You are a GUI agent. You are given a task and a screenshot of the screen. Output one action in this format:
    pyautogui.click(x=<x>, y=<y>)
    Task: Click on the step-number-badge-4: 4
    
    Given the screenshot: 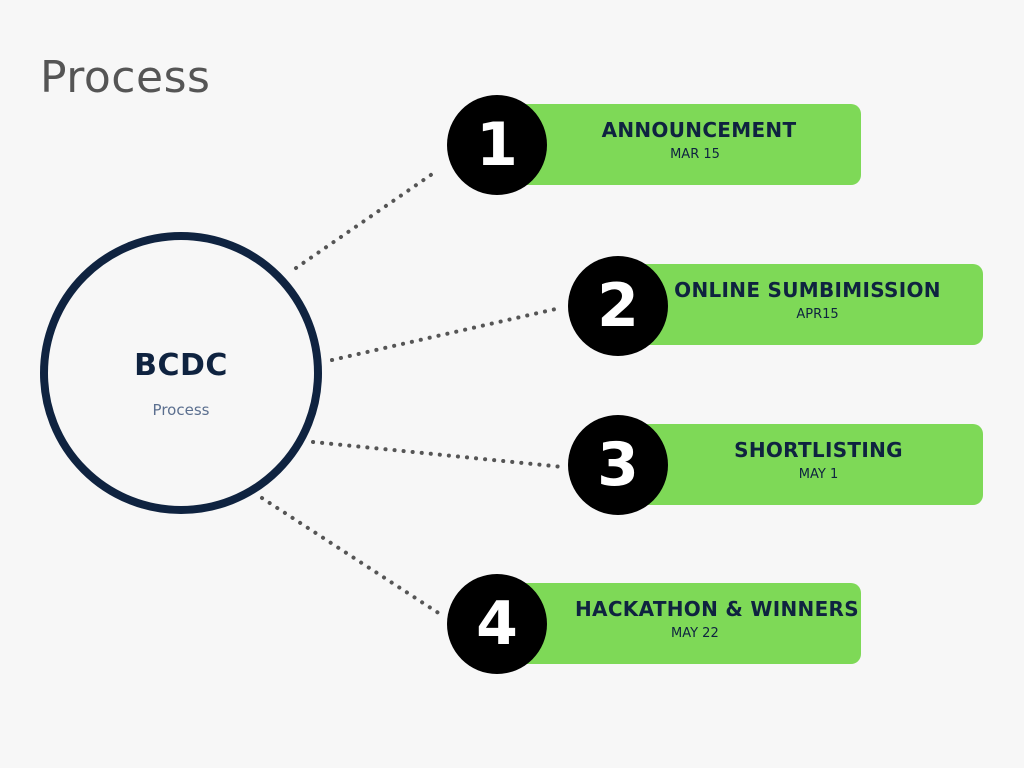 What is the action you would take?
    pyautogui.click(x=497, y=624)
    